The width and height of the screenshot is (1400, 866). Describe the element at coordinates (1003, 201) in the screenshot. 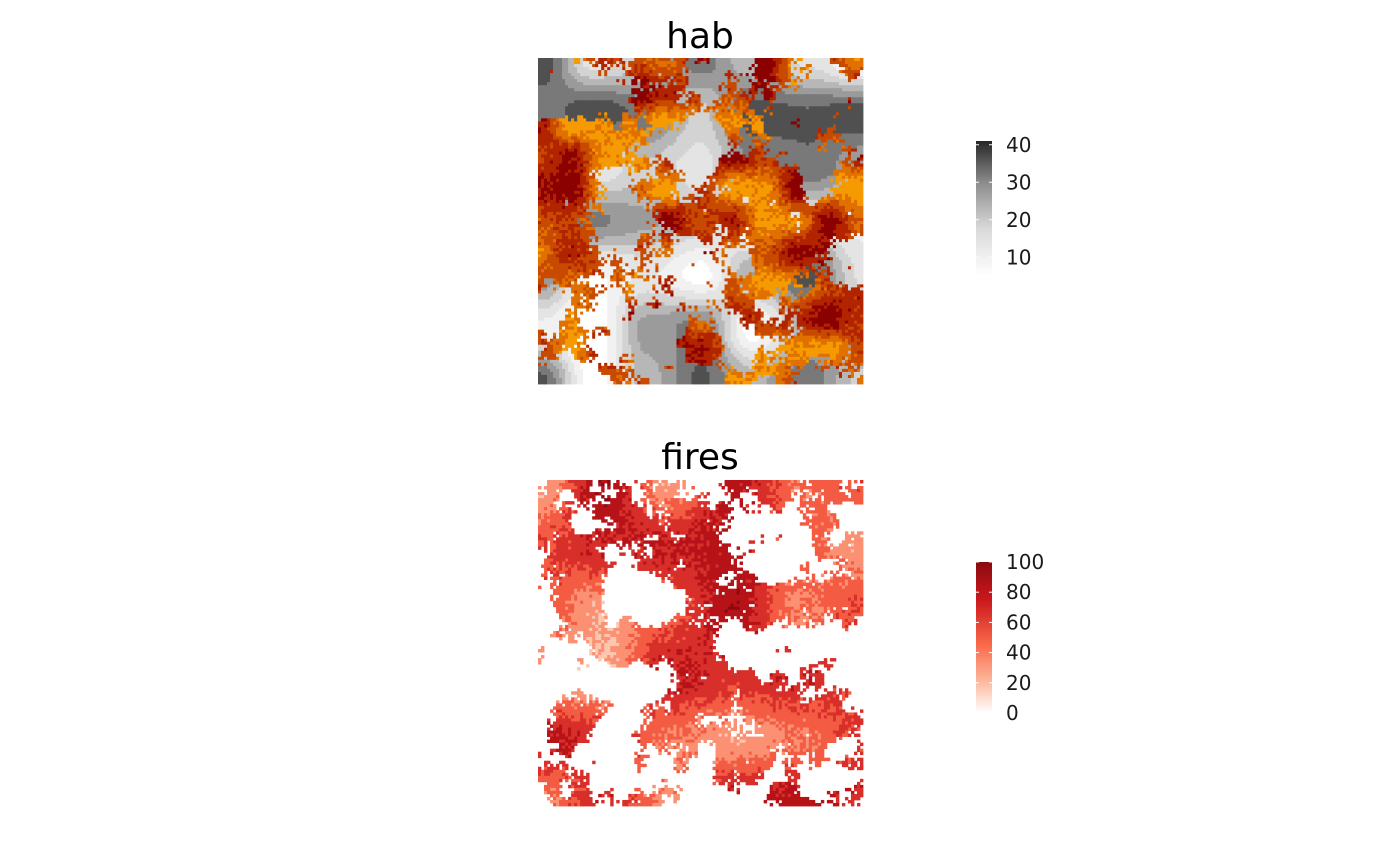

I see `hab-colorbar-ticks: 10 20 30 40` at that location.